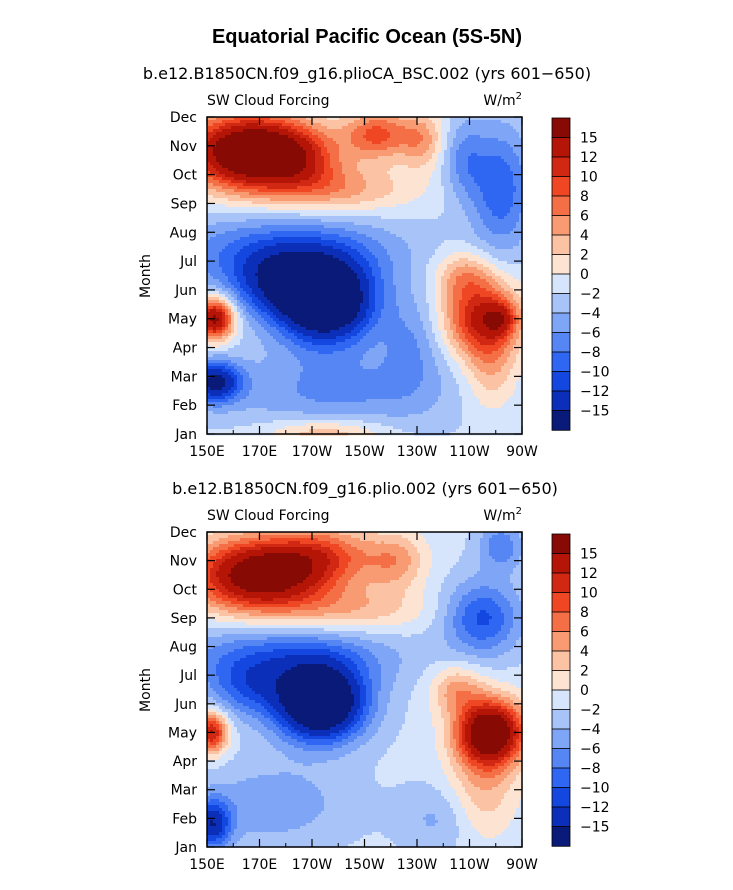 This screenshot has width=733, height=890. I want to click on figure-title: Equatorial Pacific Ocean (5S-5N), so click(367, 37).